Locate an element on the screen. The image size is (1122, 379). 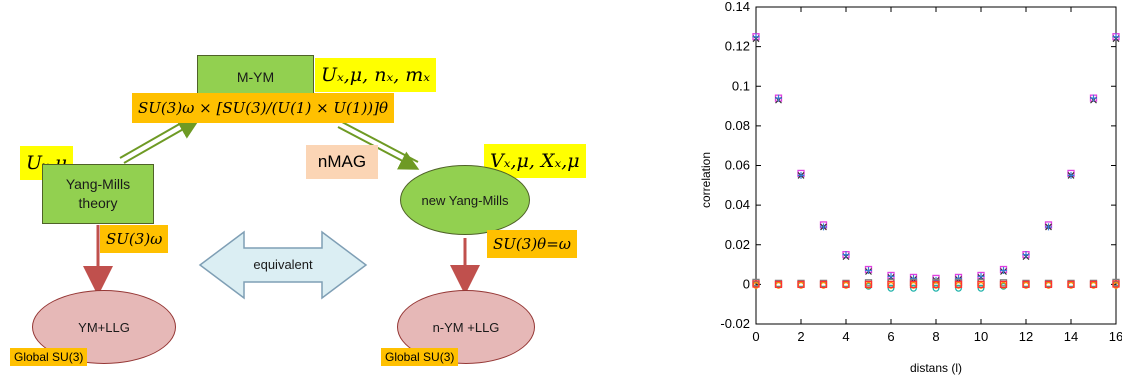
y-tick-label: -0.02 is located at coordinates (735, 323).